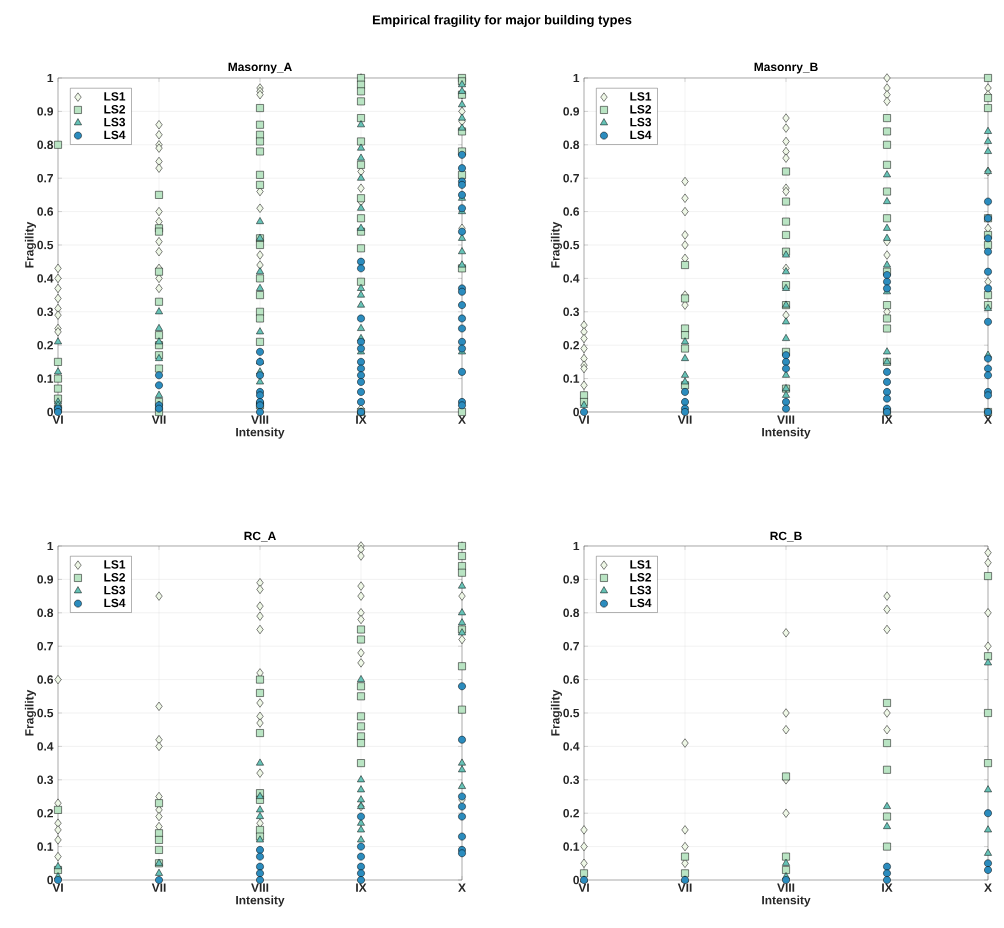 The width and height of the screenshot is (1004, 928). Describe the element at coordinates (260, 68) in the screenshot. I see `chart-title: Masorny_A` at that location.